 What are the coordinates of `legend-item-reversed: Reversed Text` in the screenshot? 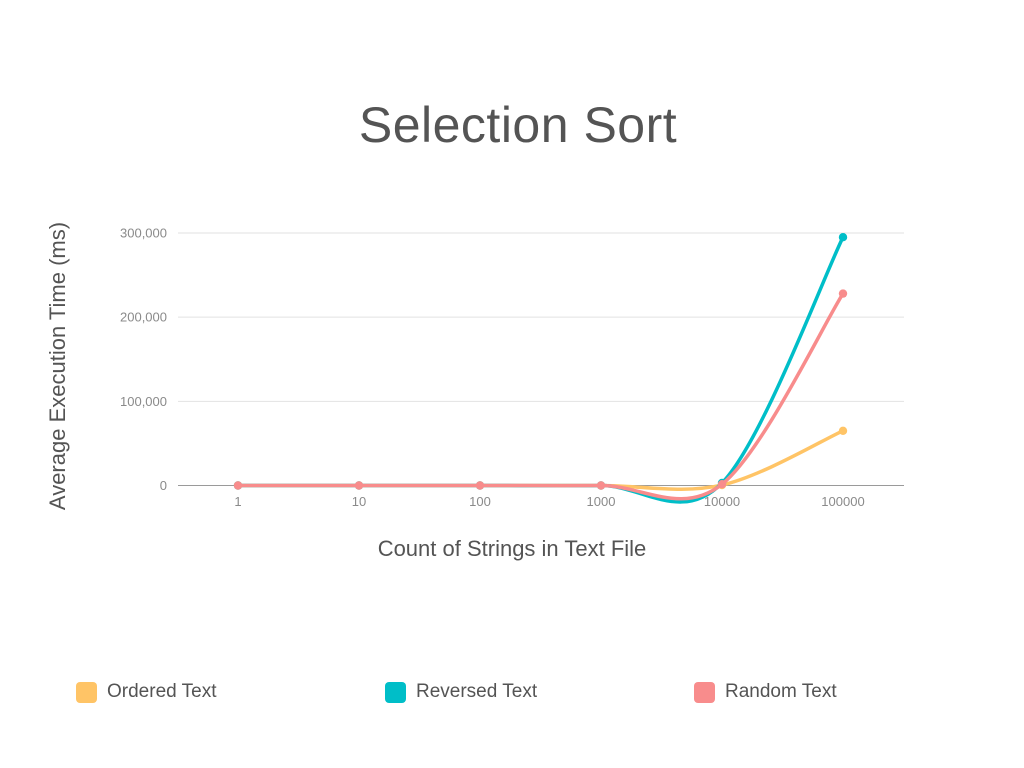 It's located at (461, 692).